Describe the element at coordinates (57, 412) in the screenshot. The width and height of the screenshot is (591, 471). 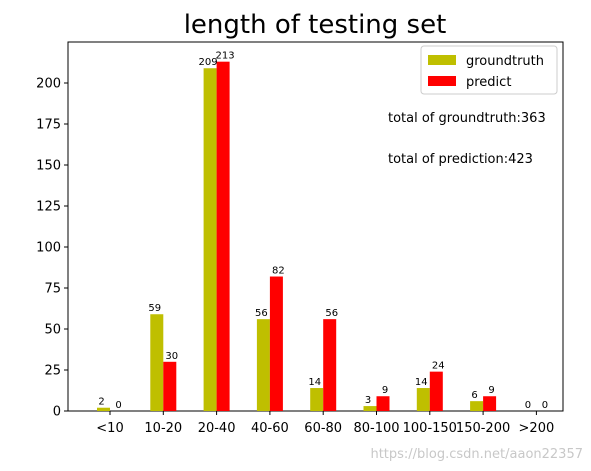
I see `y-tick-label: 0` at that location.